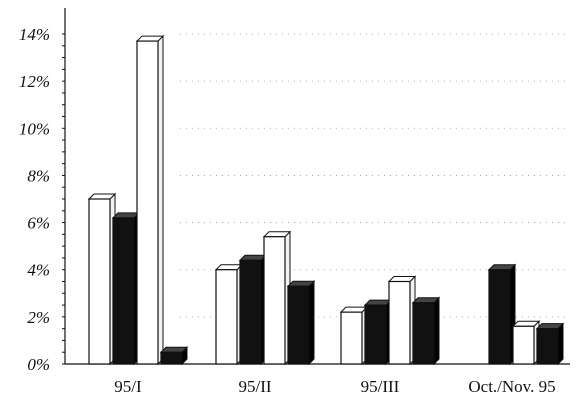  I want to click on y-tick-label: 12%, so click(34, 81).